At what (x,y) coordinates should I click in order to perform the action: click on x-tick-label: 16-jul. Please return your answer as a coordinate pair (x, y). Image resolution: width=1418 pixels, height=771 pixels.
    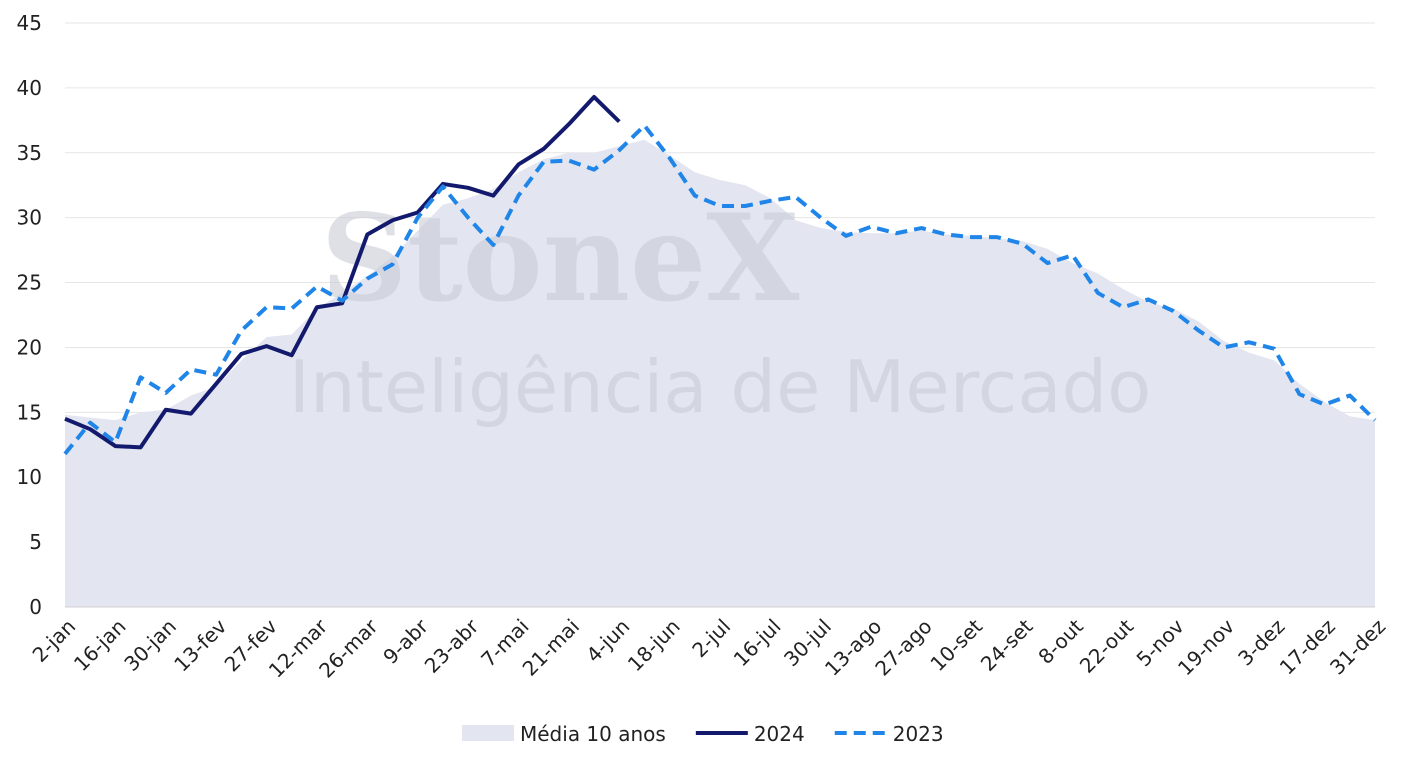
    Looking at the image, I should click on (757, 642).